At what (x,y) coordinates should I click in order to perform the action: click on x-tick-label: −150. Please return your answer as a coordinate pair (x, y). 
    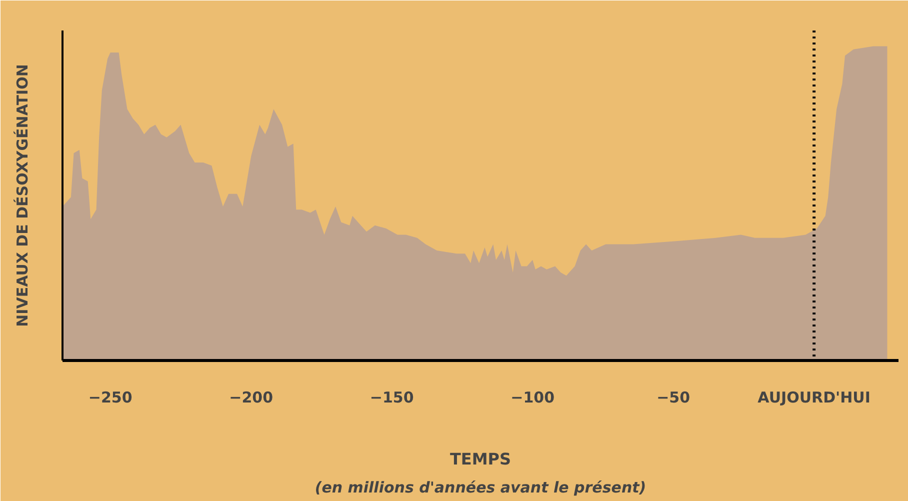
    Looking at the image, I should click on (392, 397).